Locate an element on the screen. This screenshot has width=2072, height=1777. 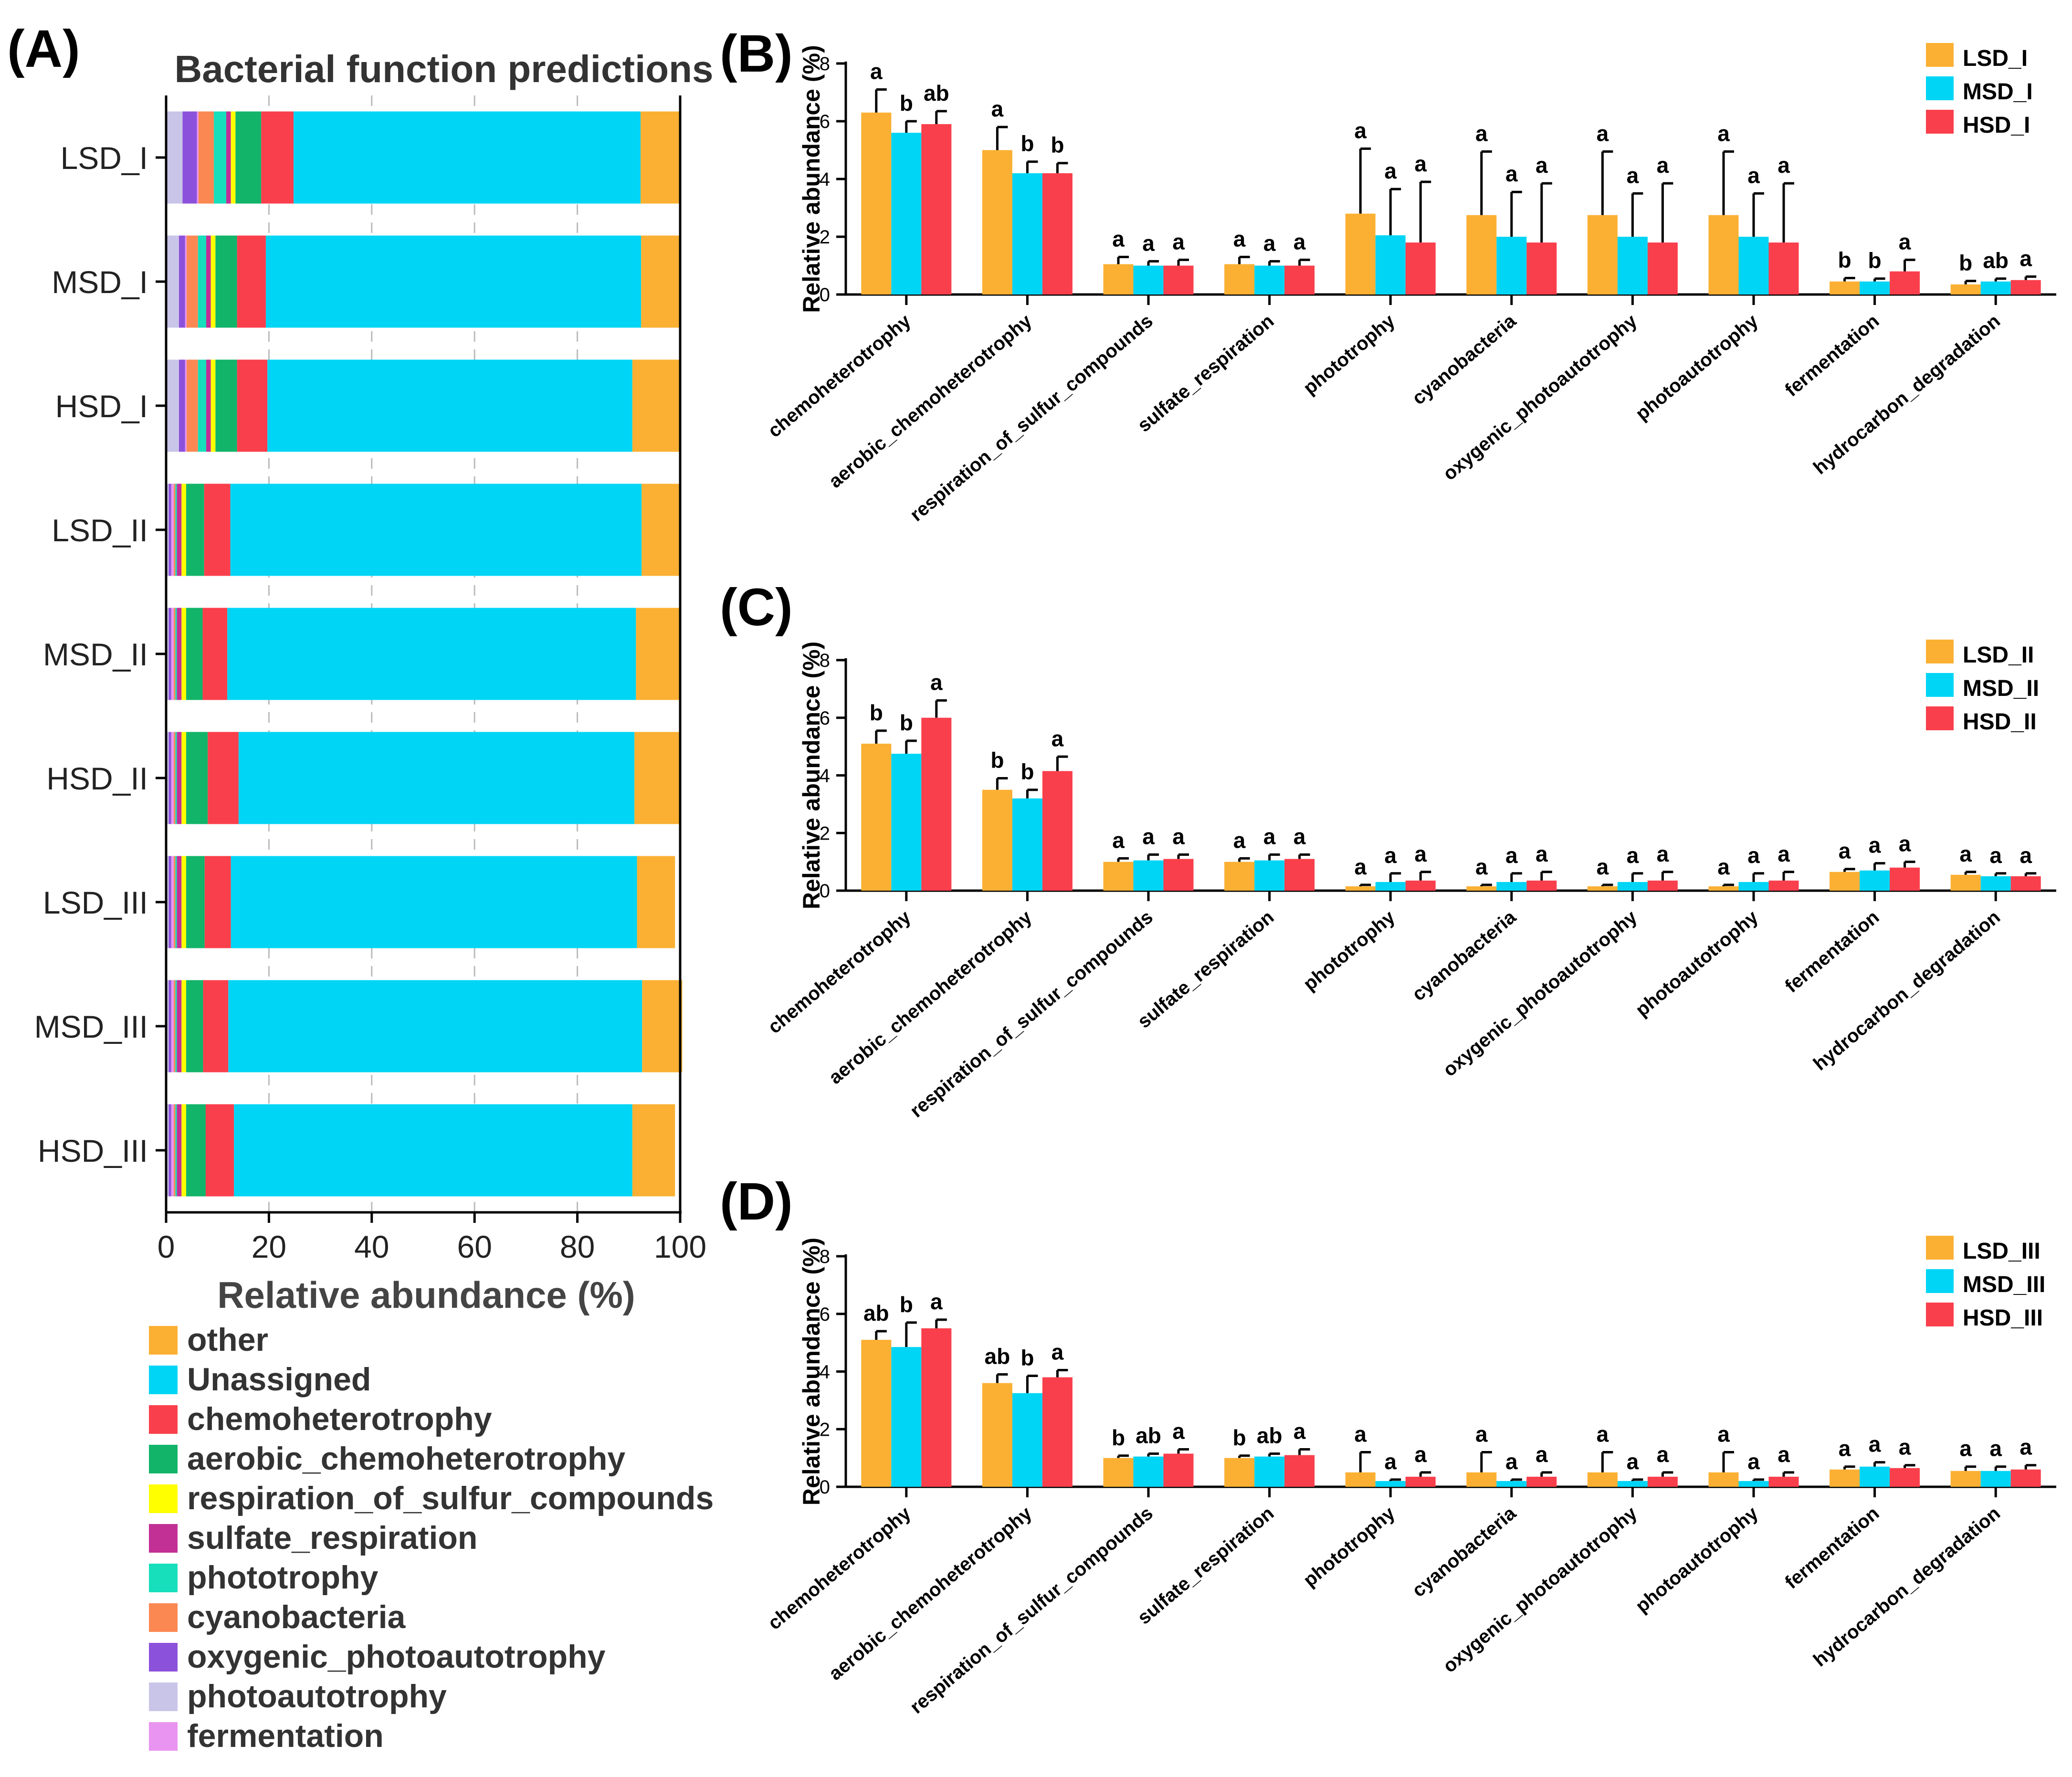
legend-label: HSD_I is located at coordinates (1996, 125).